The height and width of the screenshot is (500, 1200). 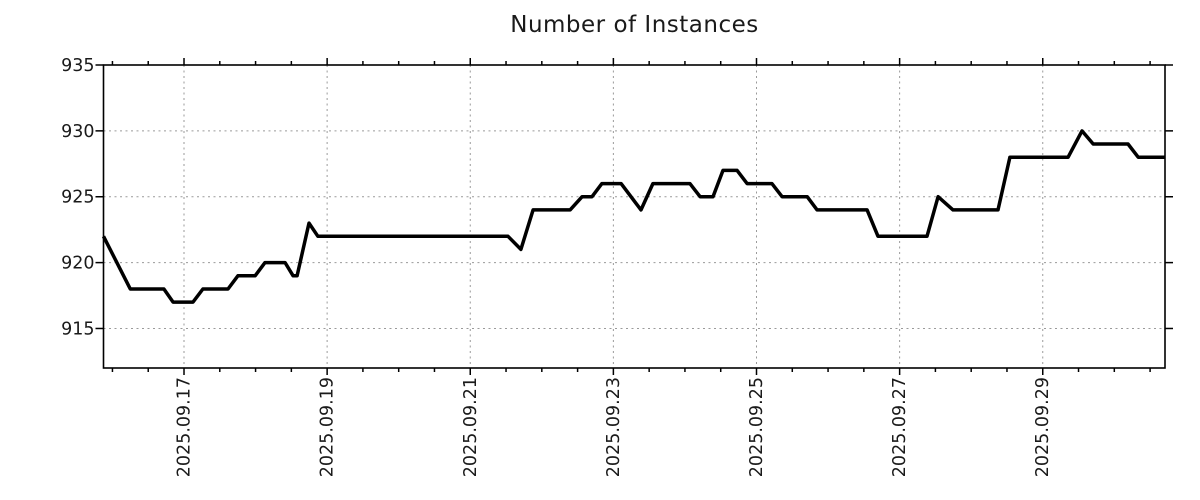 What do you see at coordinates (614, 427) in the screenshot?
I see `x-tick-label: 2025.09.23` at bounding box center [614, 427].